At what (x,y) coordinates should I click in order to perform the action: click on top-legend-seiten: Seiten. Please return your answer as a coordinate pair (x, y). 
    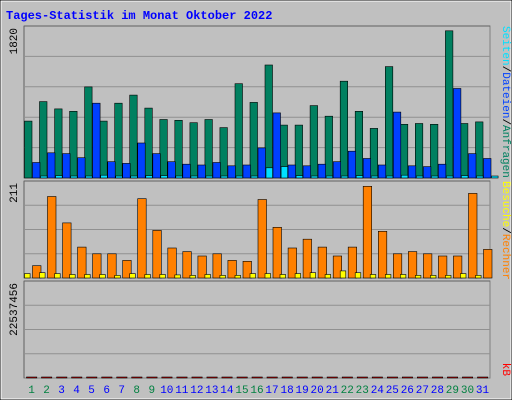
    Looking at the image, I should click on (505, 46).